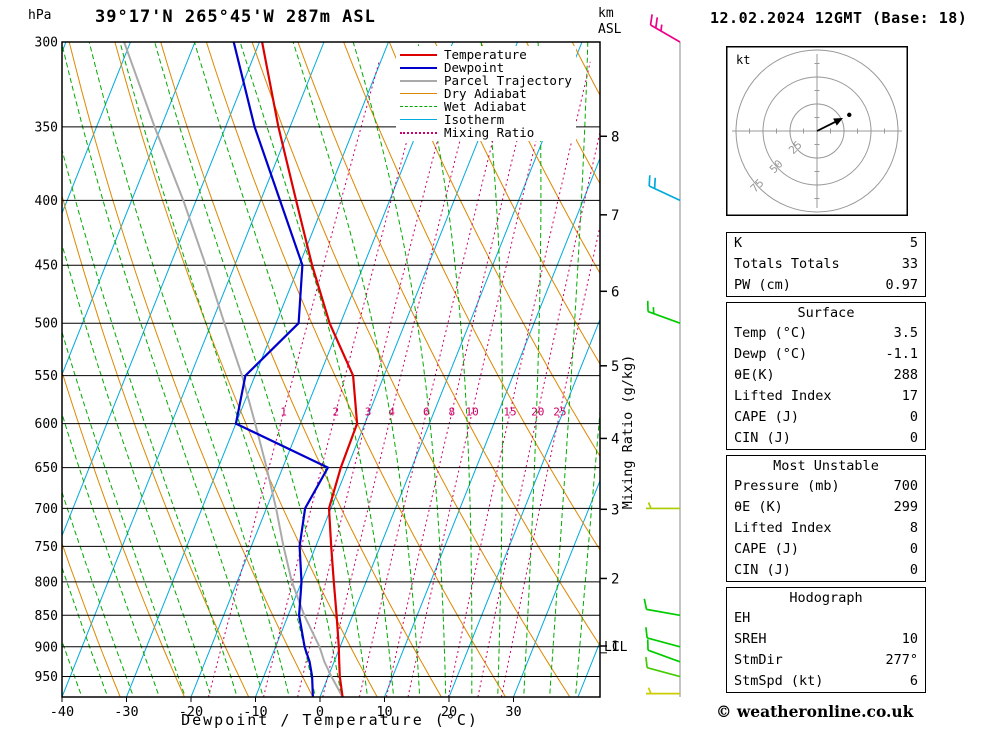 The image size is (1000, 733). What do you see at coordinates (750, 639) in the screenshot?
I see `table-row-label: SREH` at bounding box center [750, 639].